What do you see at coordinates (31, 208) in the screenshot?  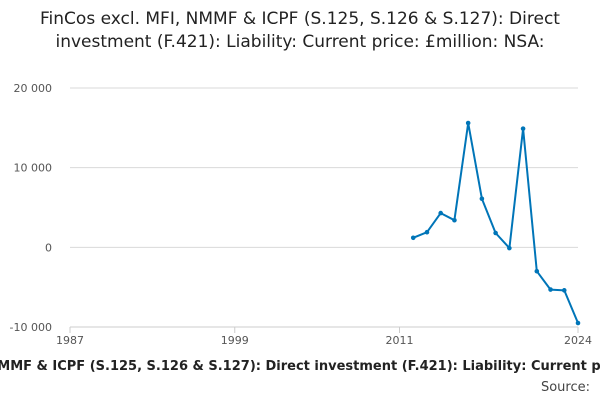 I see `y-tick-labels: 20 000 10 000 0 -10 000` at bounding box center [31, 208].